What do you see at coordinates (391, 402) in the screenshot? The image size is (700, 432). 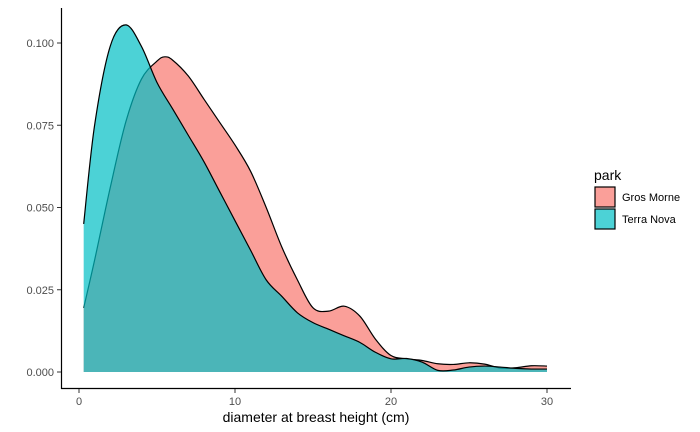 I see `x-tick-label: 20` at bounding box center [391, 402].